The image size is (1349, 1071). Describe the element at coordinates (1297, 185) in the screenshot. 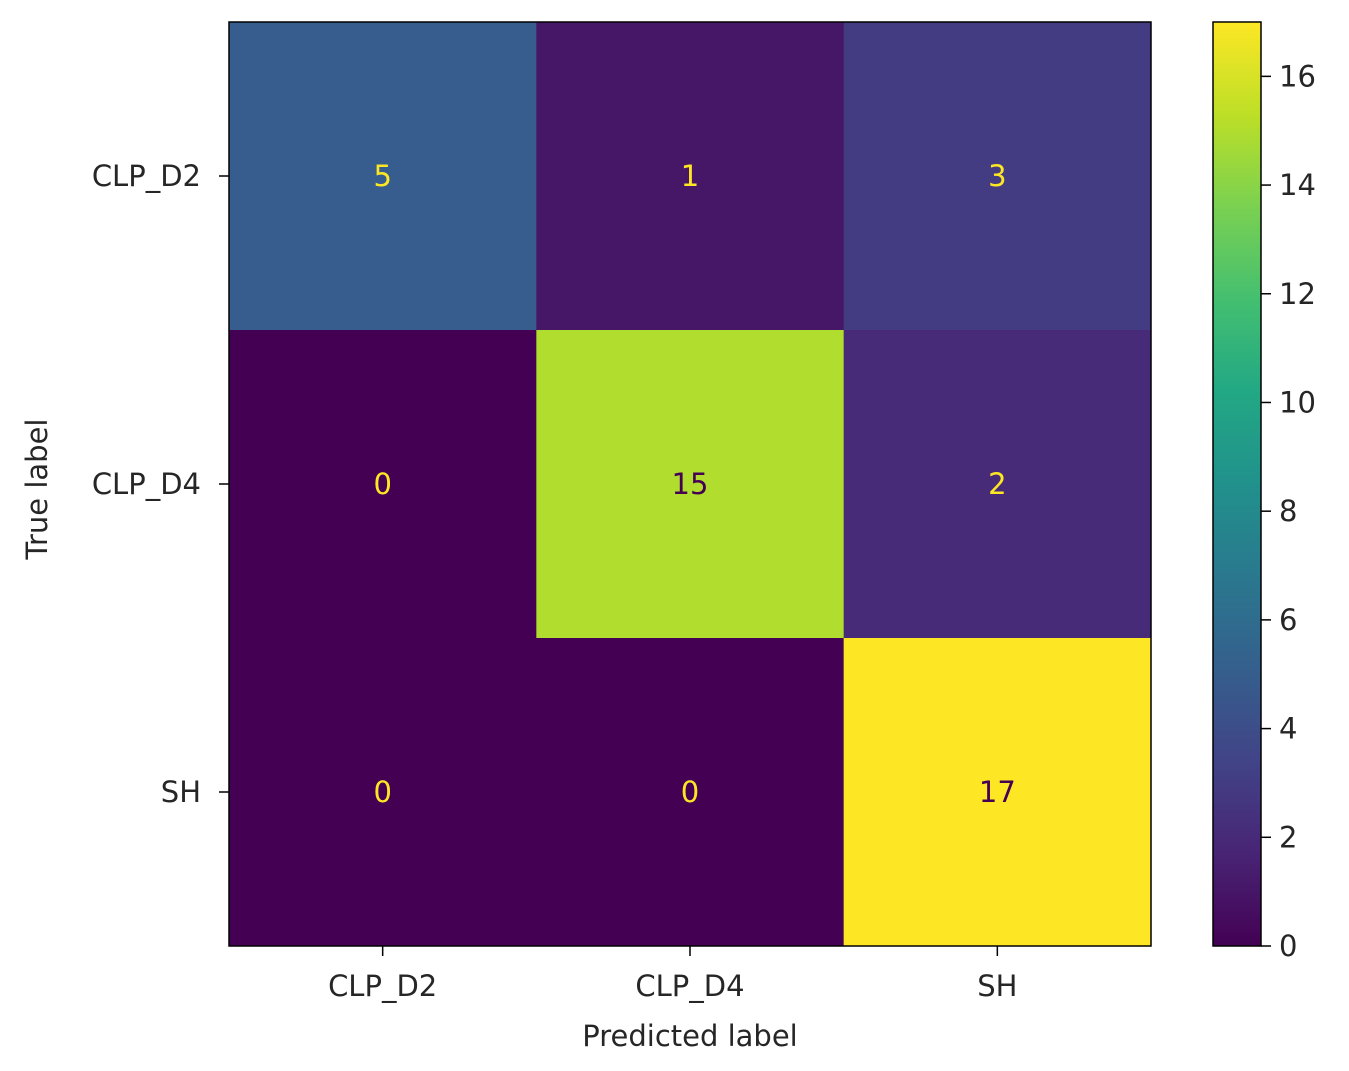

I see `colorbar-tick-label: 14` at that location.